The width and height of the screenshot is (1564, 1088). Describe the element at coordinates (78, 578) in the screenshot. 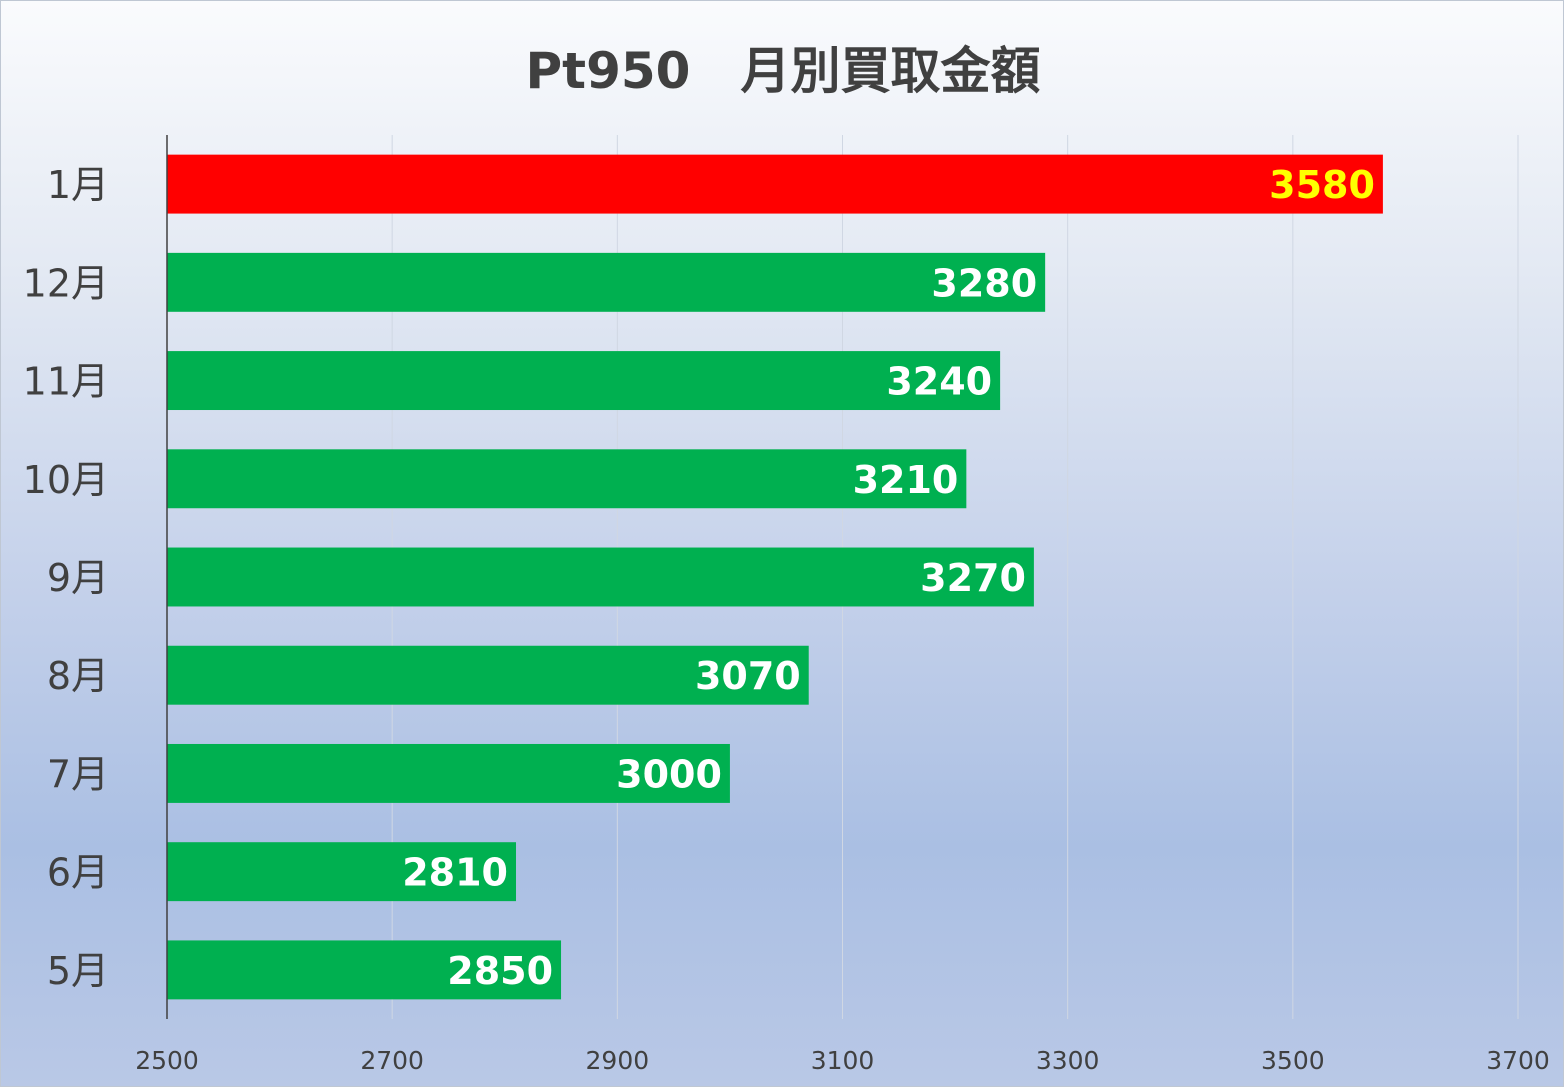

I see `category-label: 9月` at that location.